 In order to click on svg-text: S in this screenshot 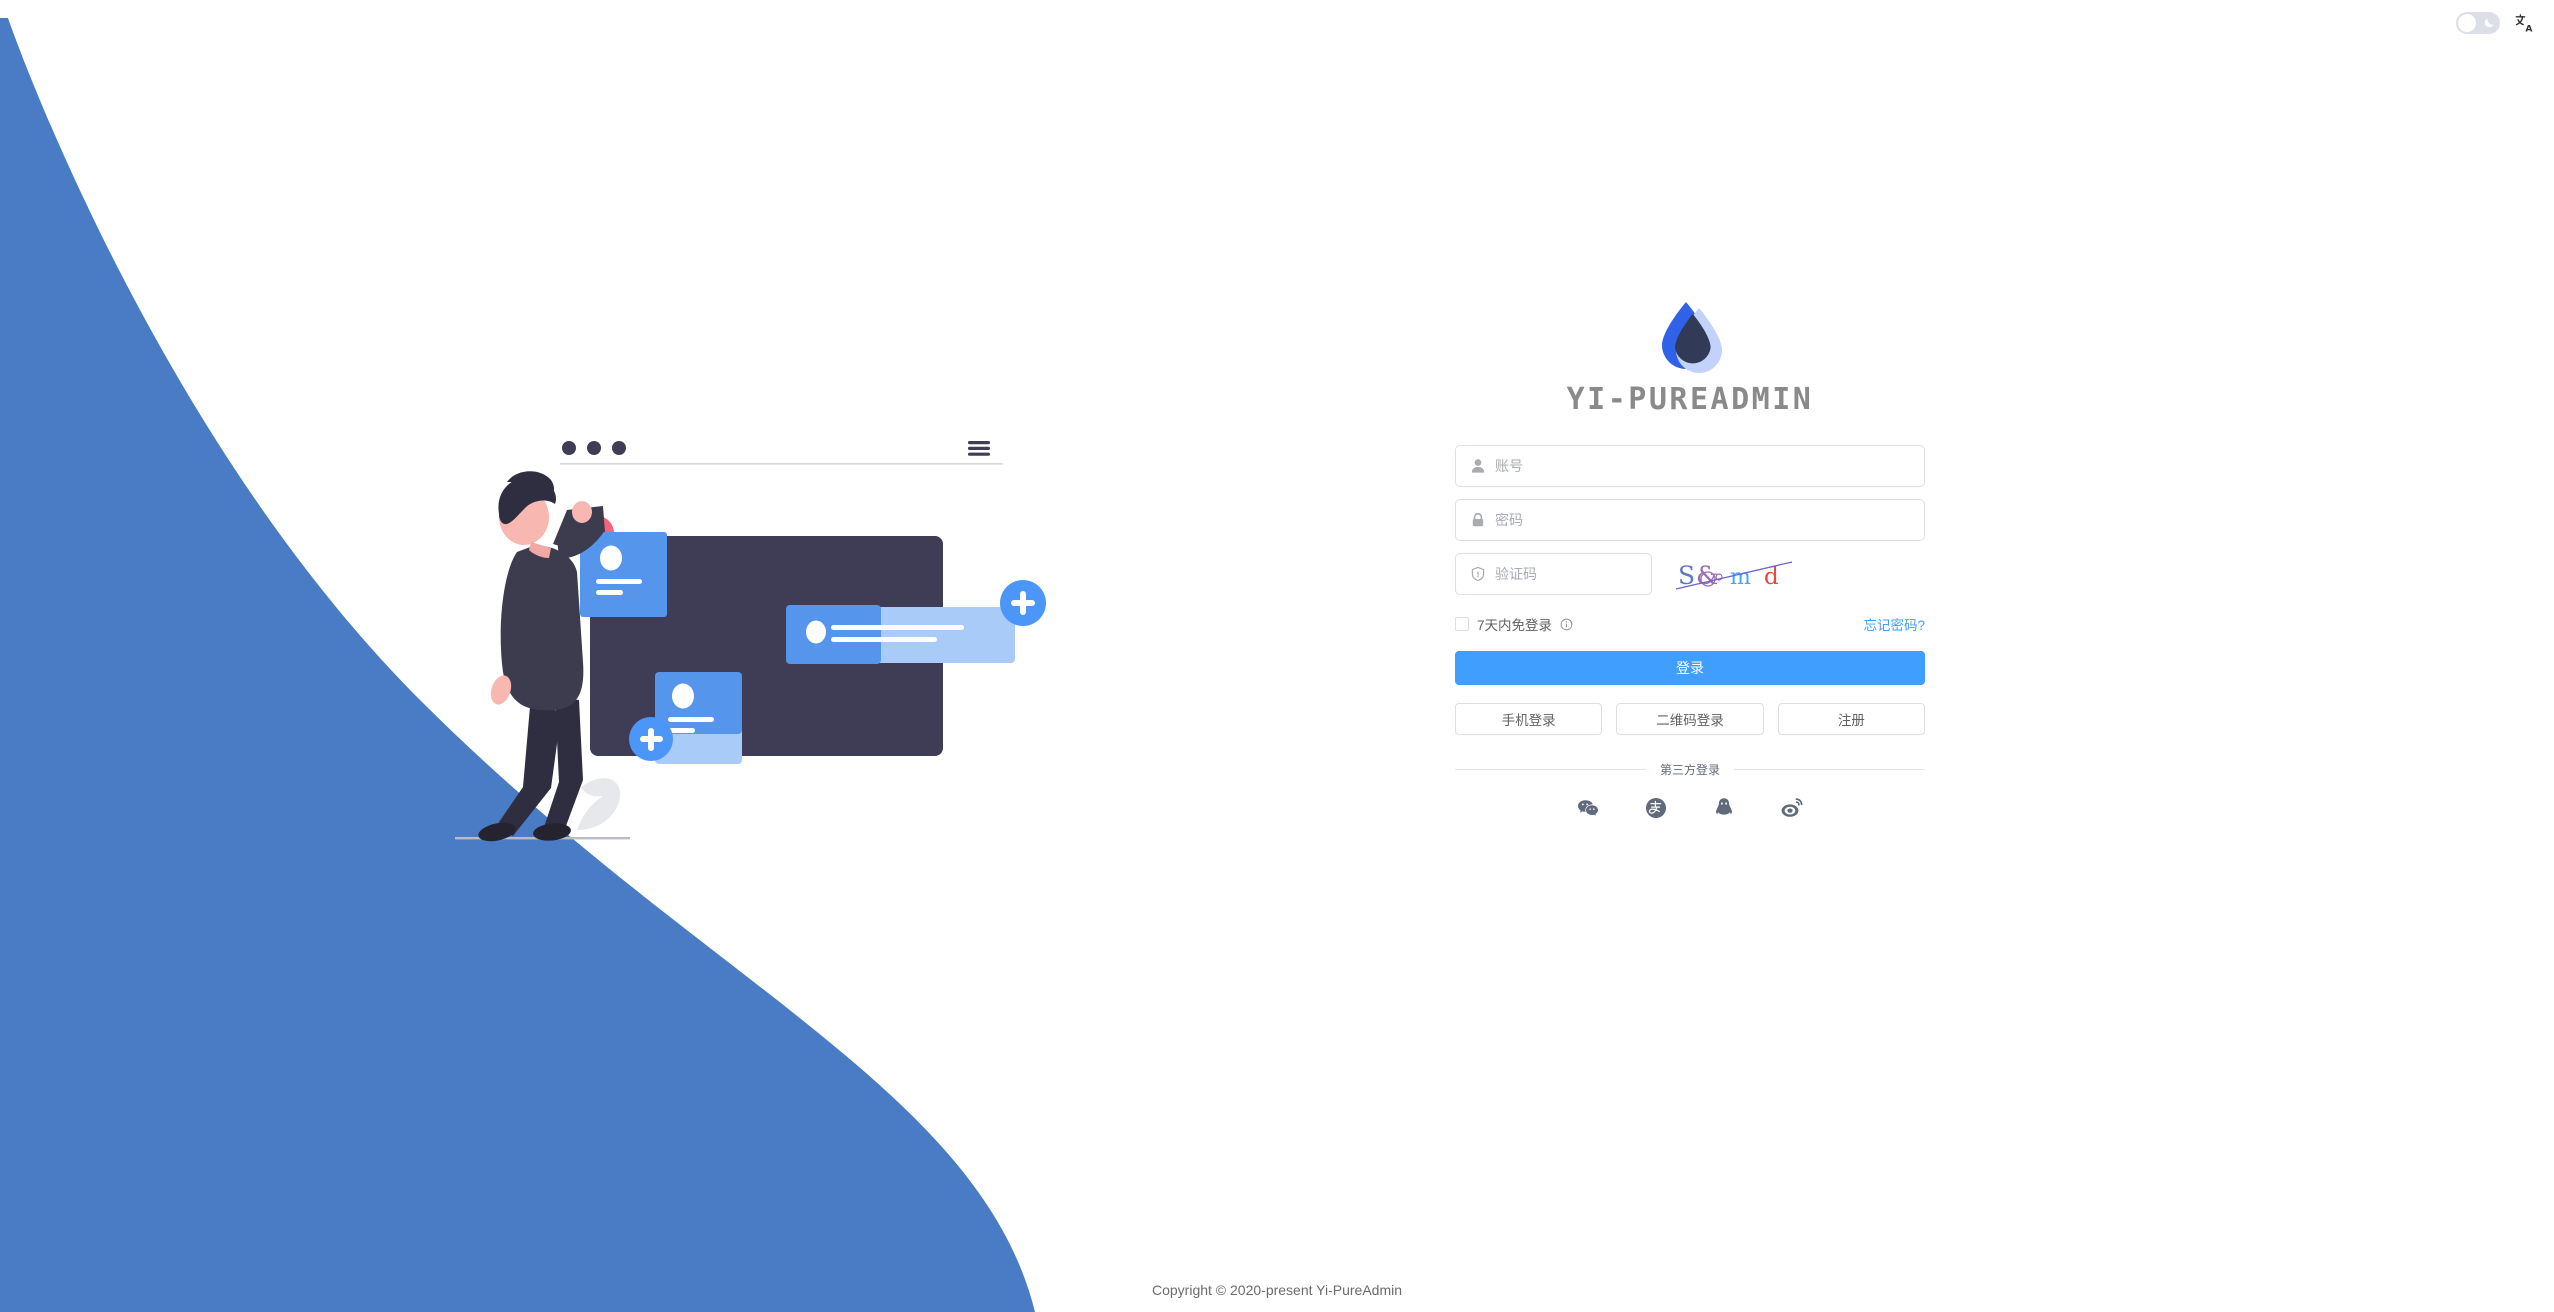, I will do `click(1686, 575)`.